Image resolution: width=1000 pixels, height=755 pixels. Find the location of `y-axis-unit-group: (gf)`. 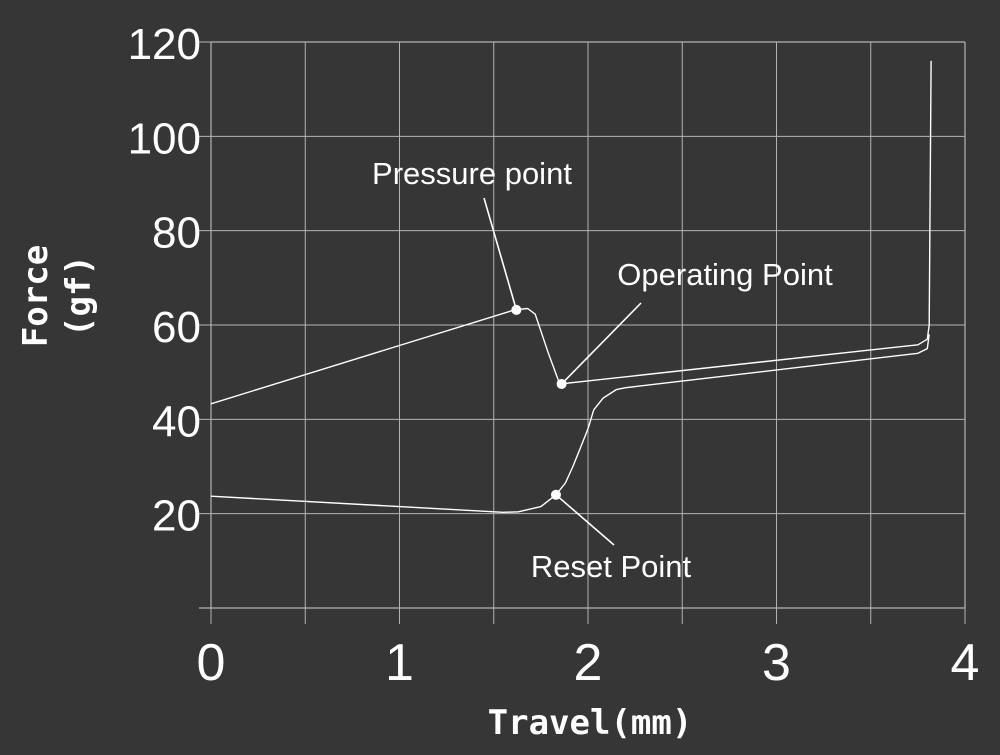

y-axis-unit-group: (gf) is located at coordinates (79, 296).